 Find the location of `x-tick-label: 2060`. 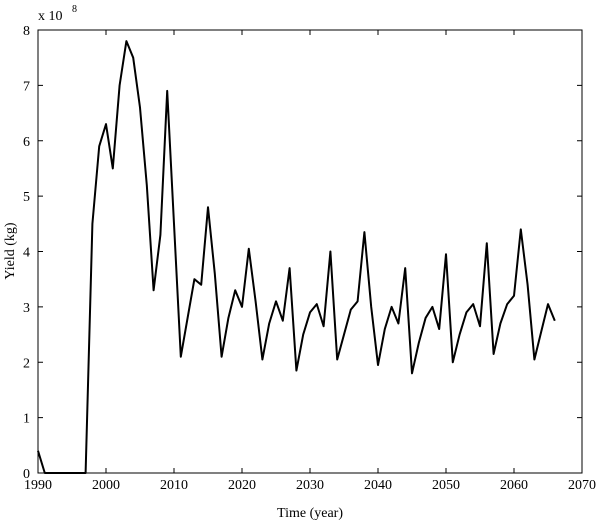

x-tick-label: 2060 is located at coordinates (514, 485).